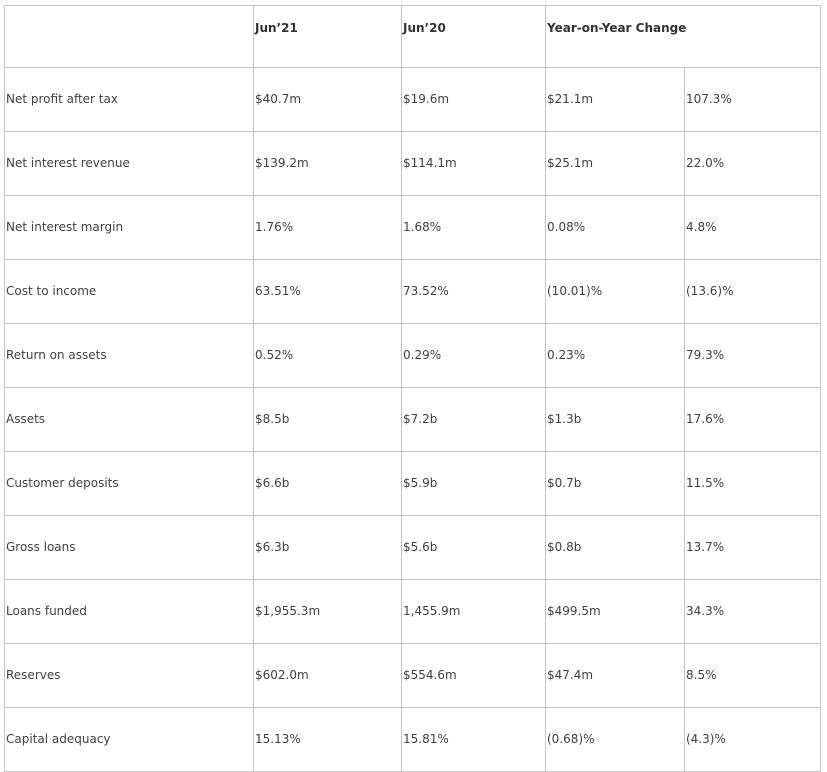  I want to click on cell-change-percent: 11.5%, so click(752, 483).